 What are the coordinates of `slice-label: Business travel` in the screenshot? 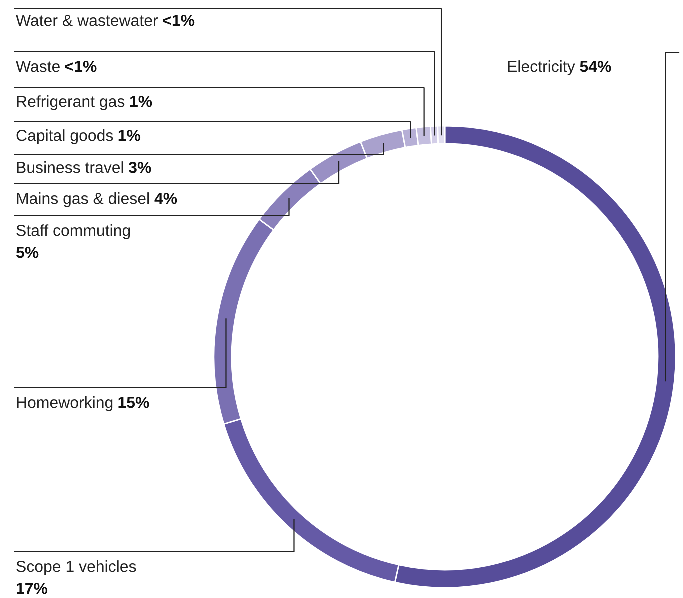 It's located at (70, 168).